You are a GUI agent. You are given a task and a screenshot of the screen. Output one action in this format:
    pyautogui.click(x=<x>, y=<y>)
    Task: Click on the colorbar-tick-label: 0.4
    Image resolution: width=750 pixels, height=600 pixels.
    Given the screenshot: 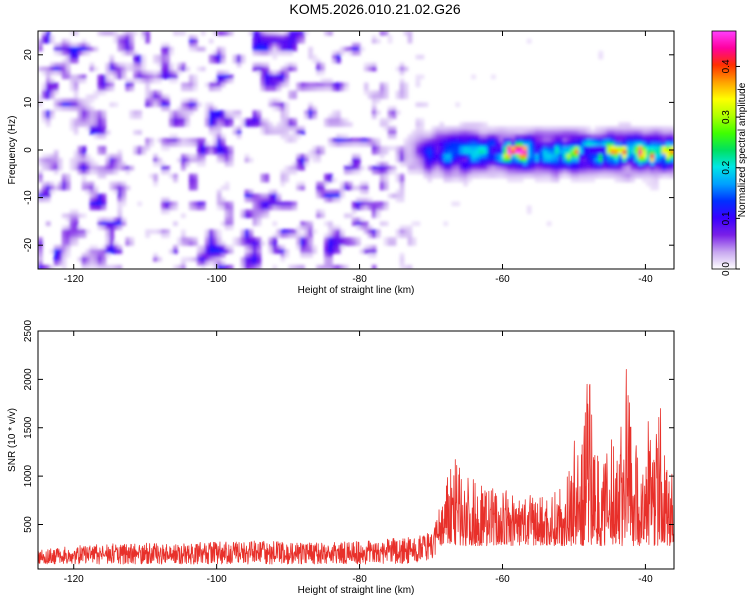 What is the action you would take?
    pyautogui.click(x=726, y=66)
    